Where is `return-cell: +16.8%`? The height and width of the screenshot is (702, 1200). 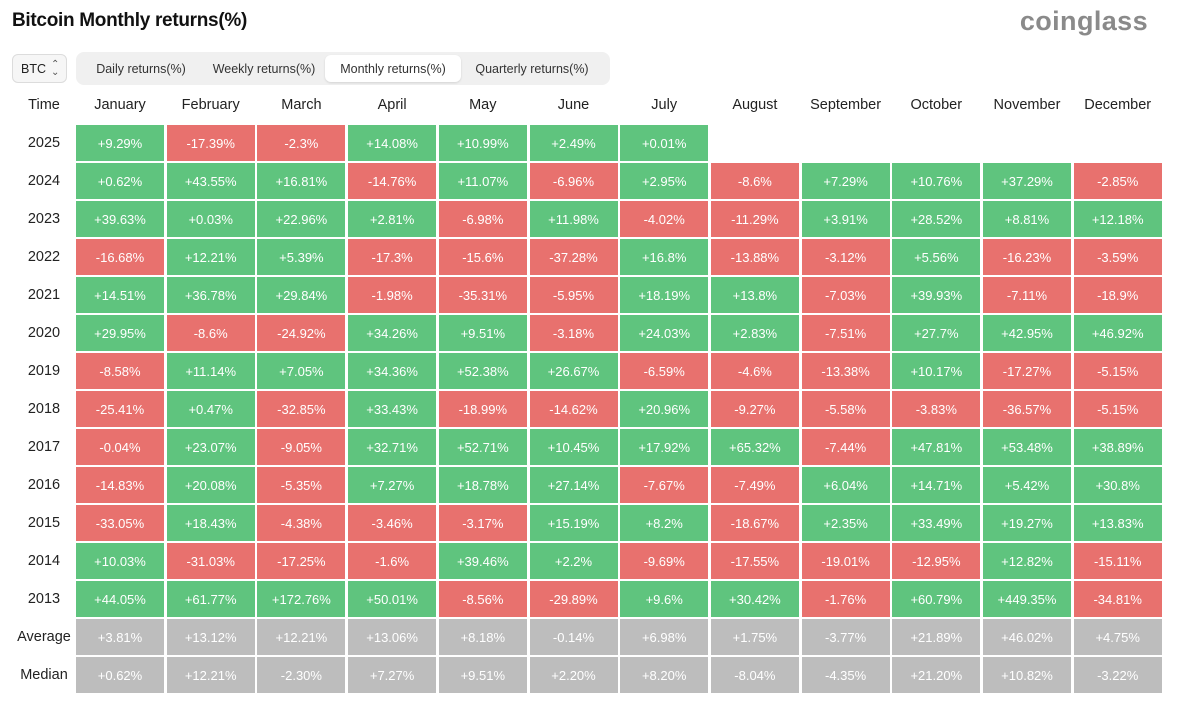 return-cell: +16.8% is located at coordinates (664, 257).